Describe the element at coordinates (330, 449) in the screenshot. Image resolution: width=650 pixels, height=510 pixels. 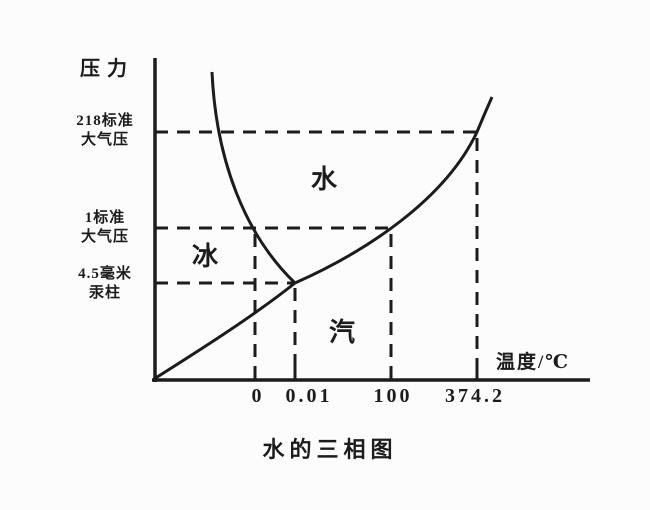
I see `figure-title: 水的三相图` at that location.